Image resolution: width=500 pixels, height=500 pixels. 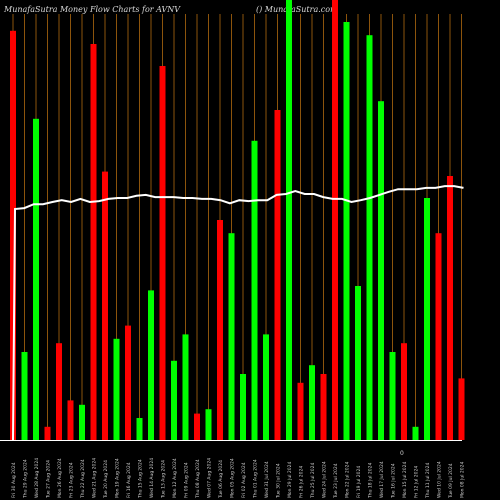 I want to click on x-tick-label: Mon 05 Aug 2024, so click(x=233, y=478).